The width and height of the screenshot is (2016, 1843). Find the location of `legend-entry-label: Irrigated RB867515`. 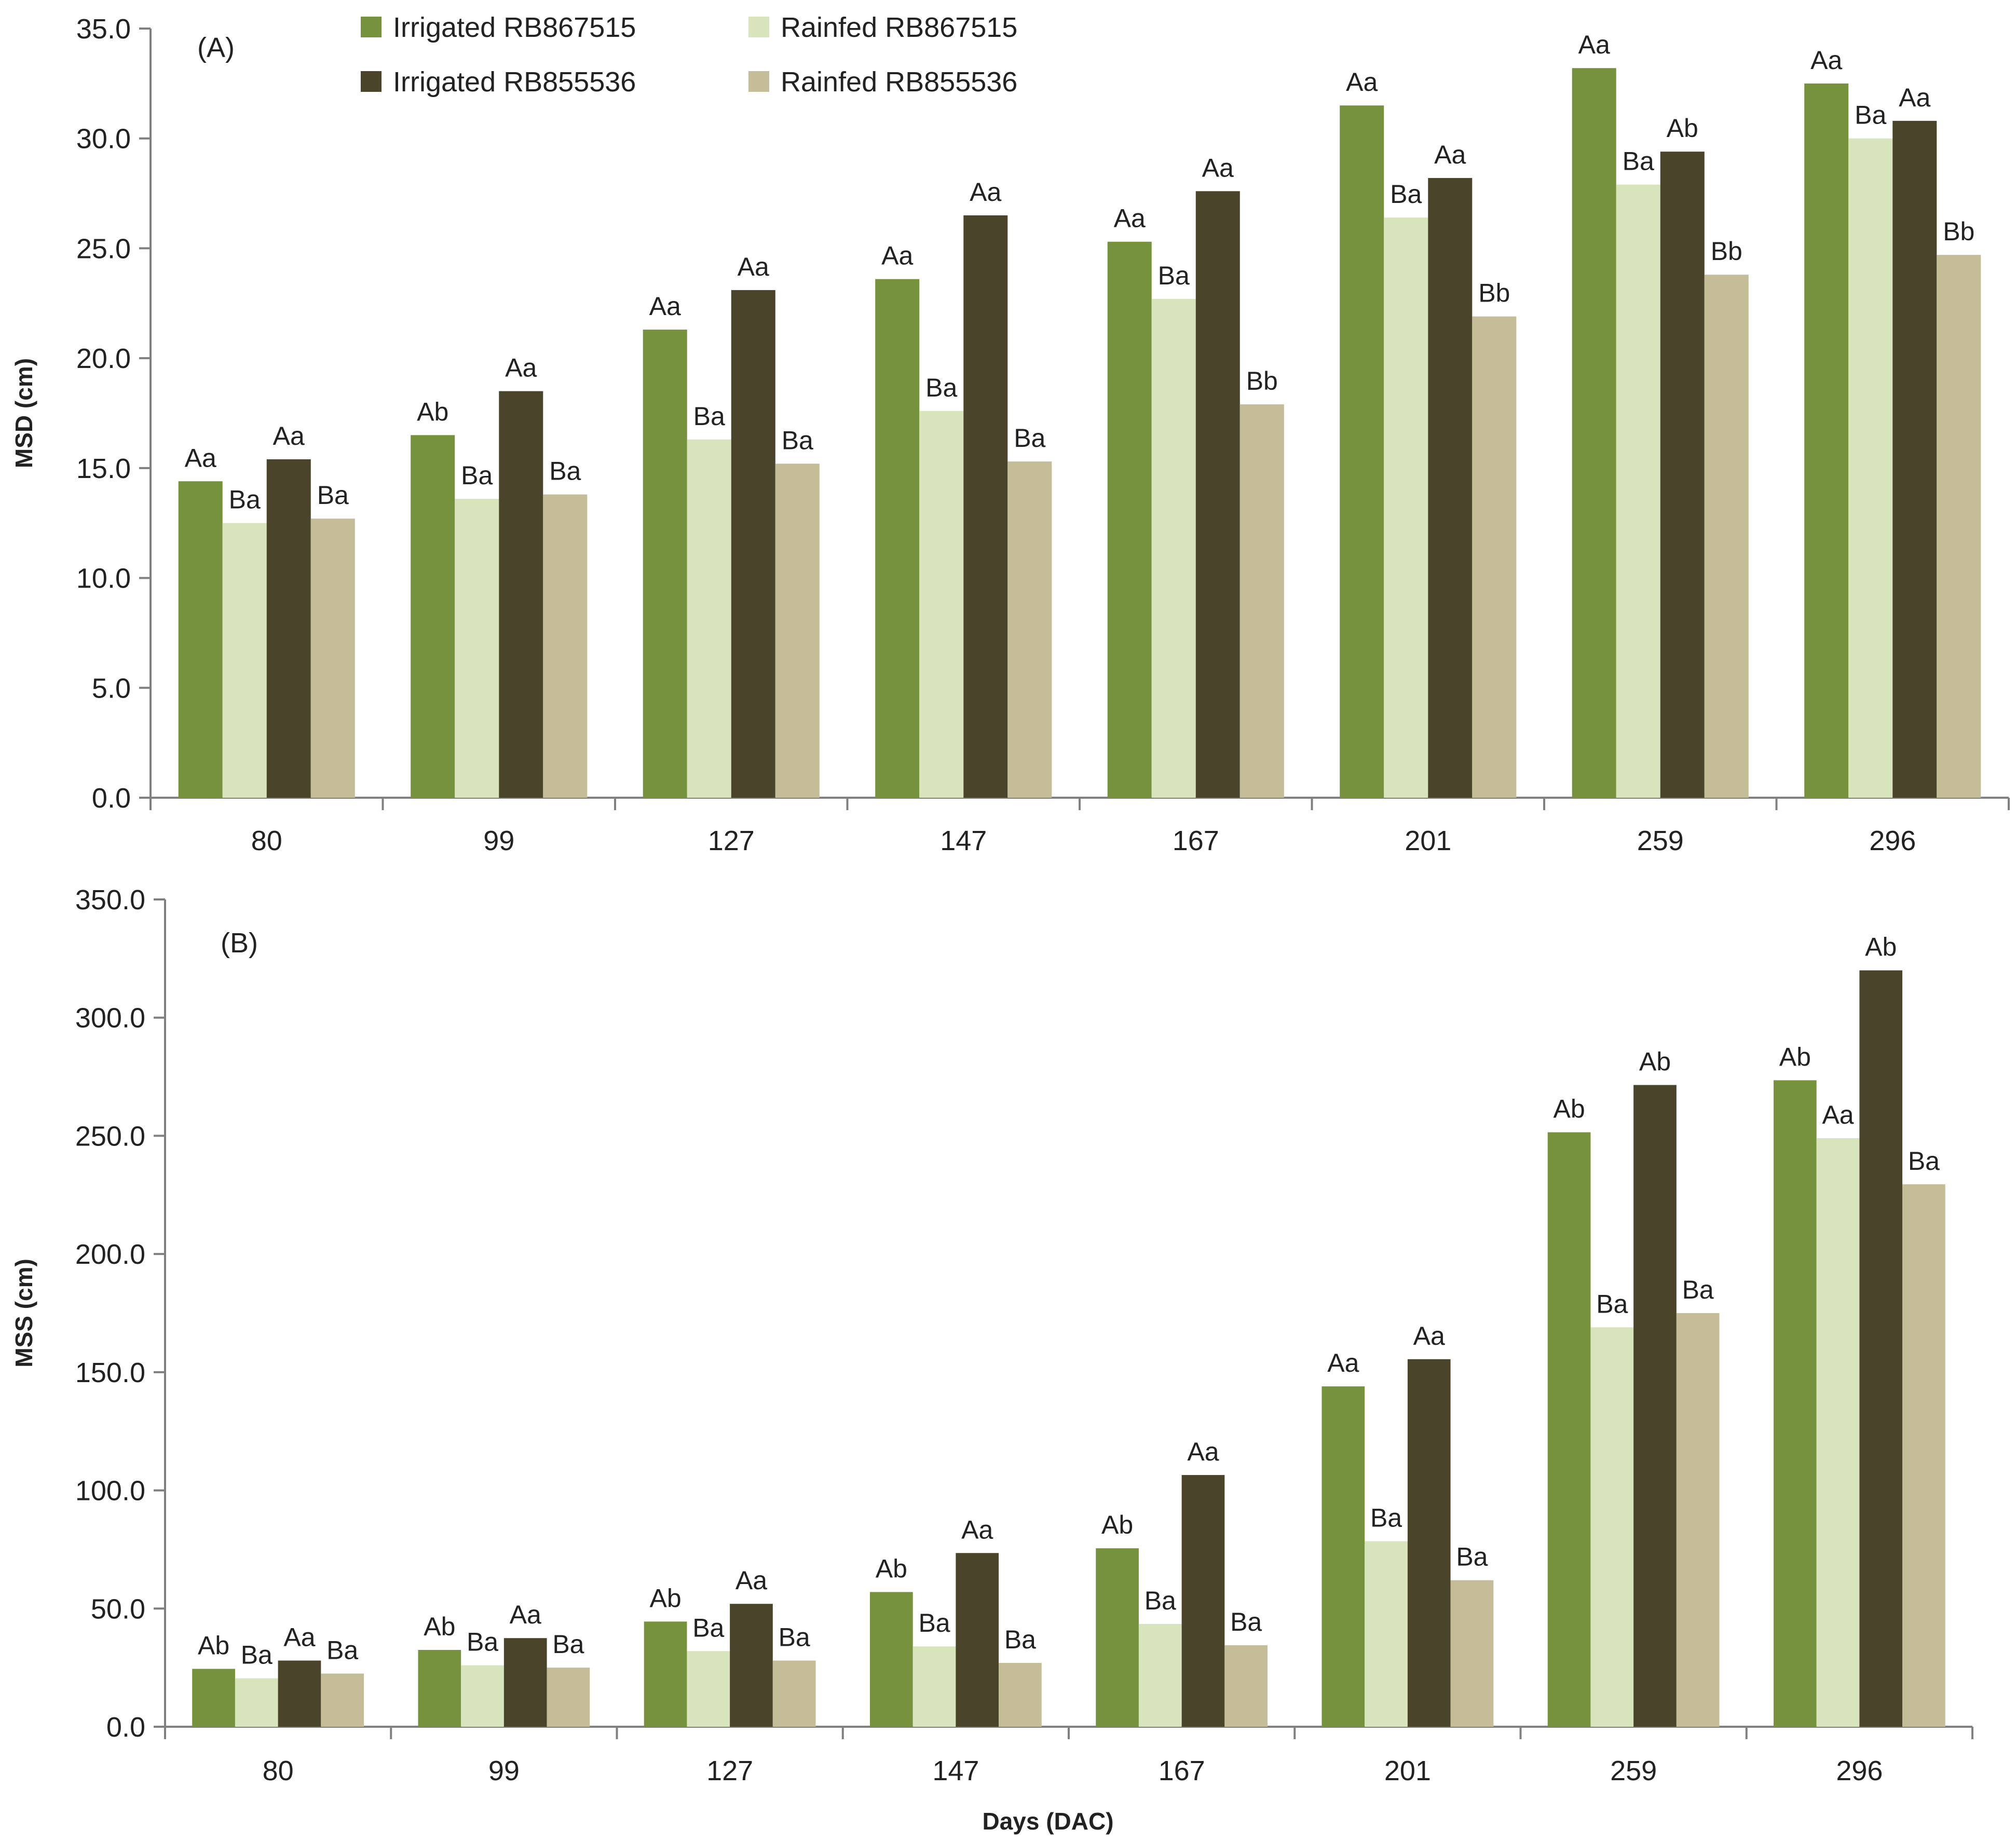

legend-entry-label: Irrigated RB867515 is located at coordinates (515, 27).